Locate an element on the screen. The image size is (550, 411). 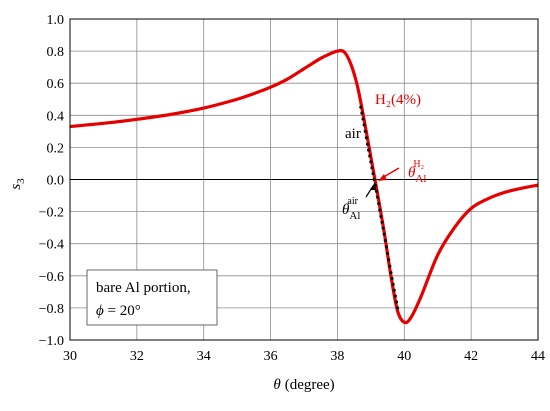
y-tick-label: 0.0 is located at coordinates (56, 181).